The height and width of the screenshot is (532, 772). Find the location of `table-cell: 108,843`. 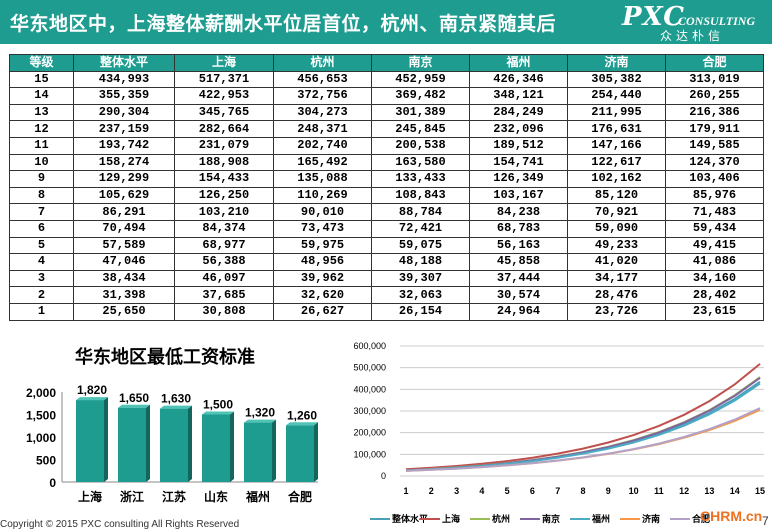

table-cell: 108,843 is located at coordinates (420, 195).